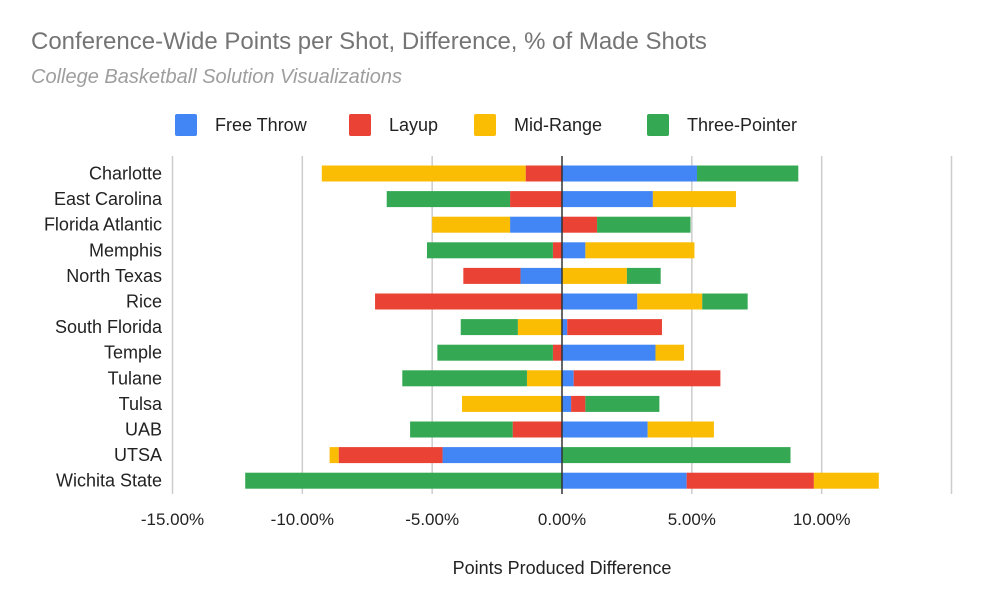 The height and width of the screenshot is (608, 982). I want to click on category-label: Florida Atlantic, so click(103, 225).